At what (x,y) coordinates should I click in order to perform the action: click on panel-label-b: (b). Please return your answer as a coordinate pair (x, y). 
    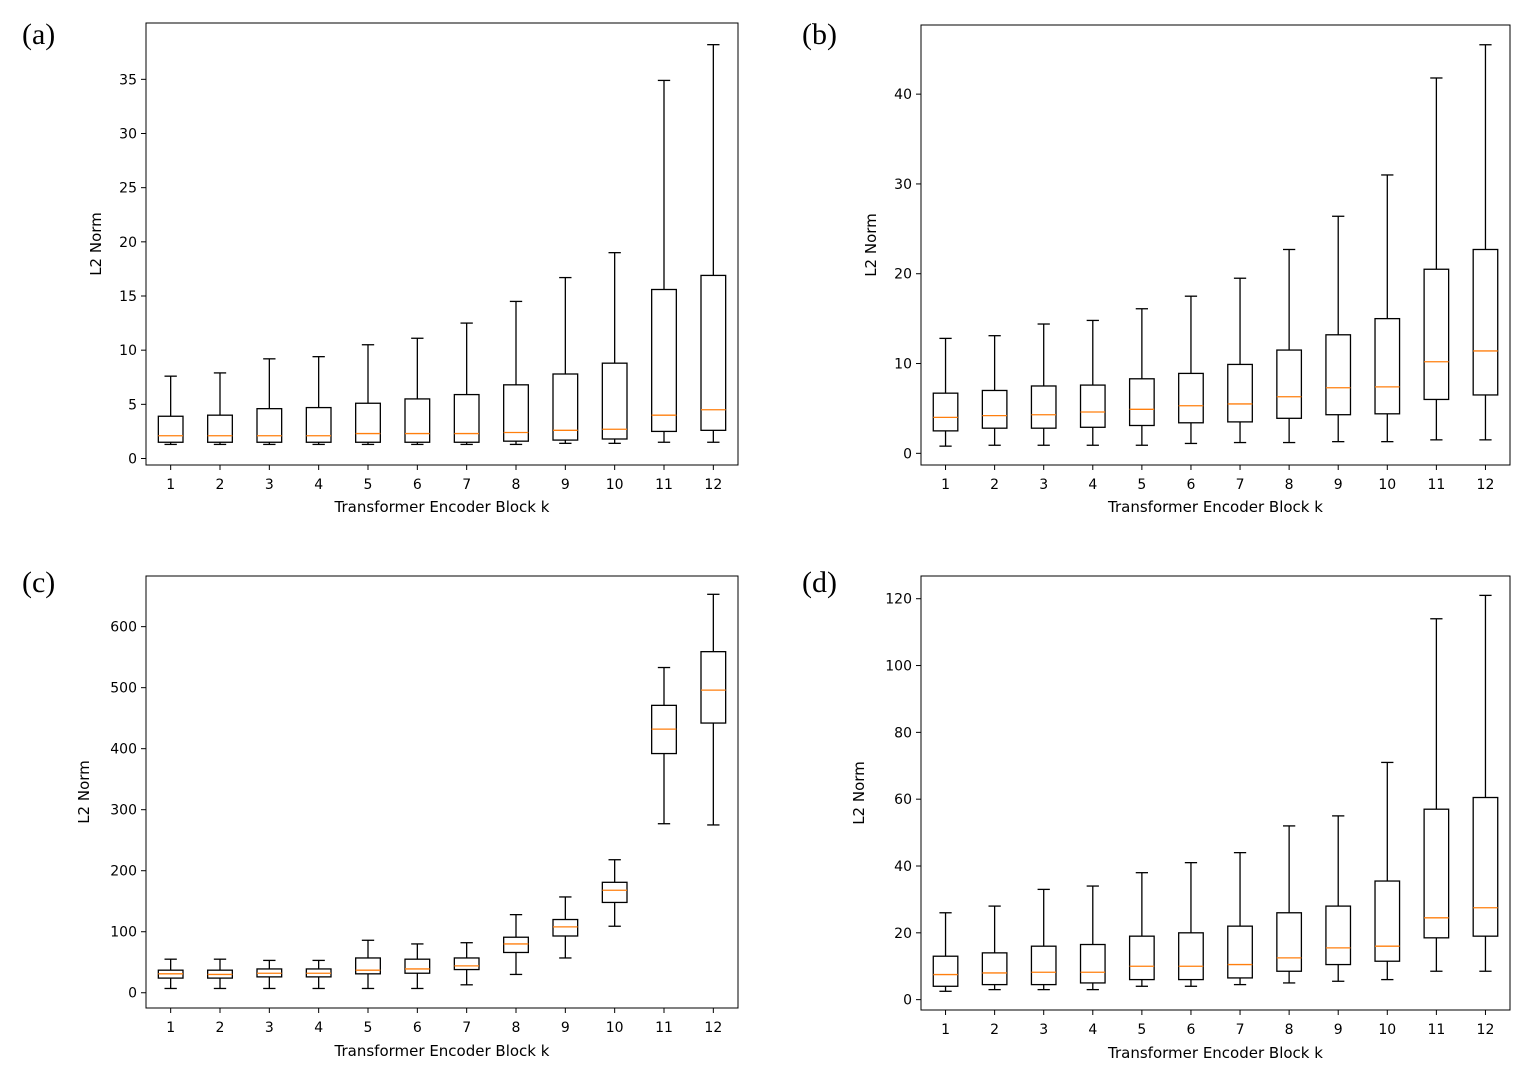
    Looking at the image, I should click on (819, 34).